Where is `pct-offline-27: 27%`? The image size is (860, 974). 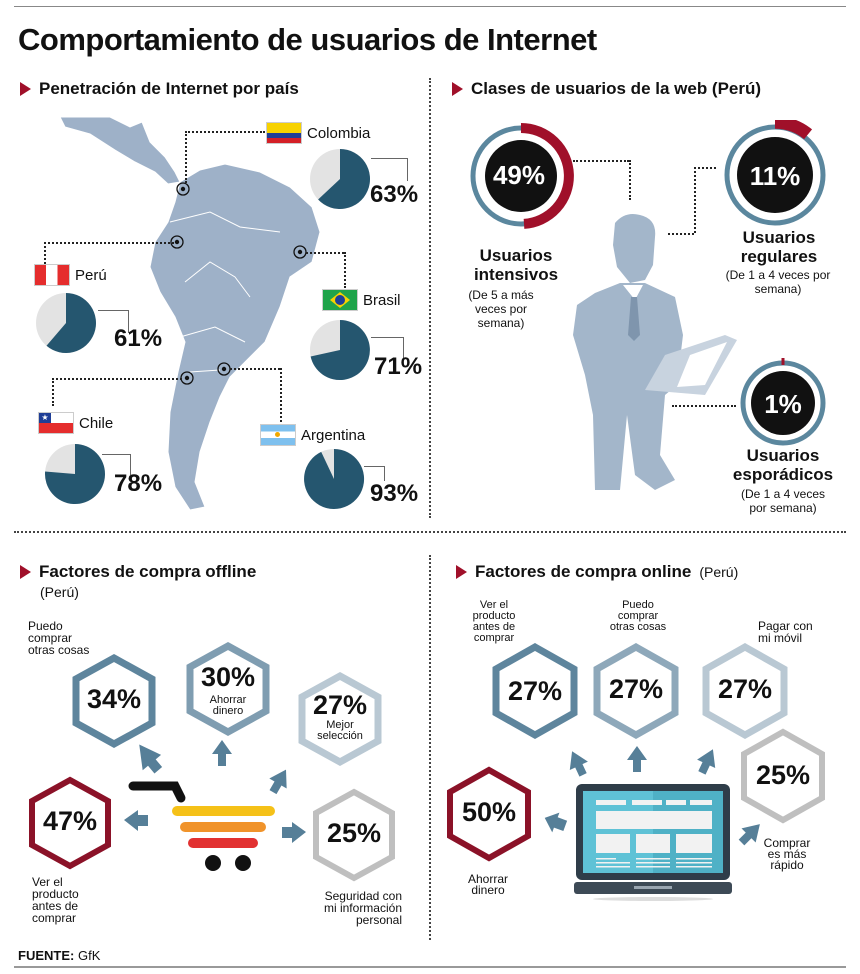
pct-offline-27: 27% is located at coordinates (340, 705).